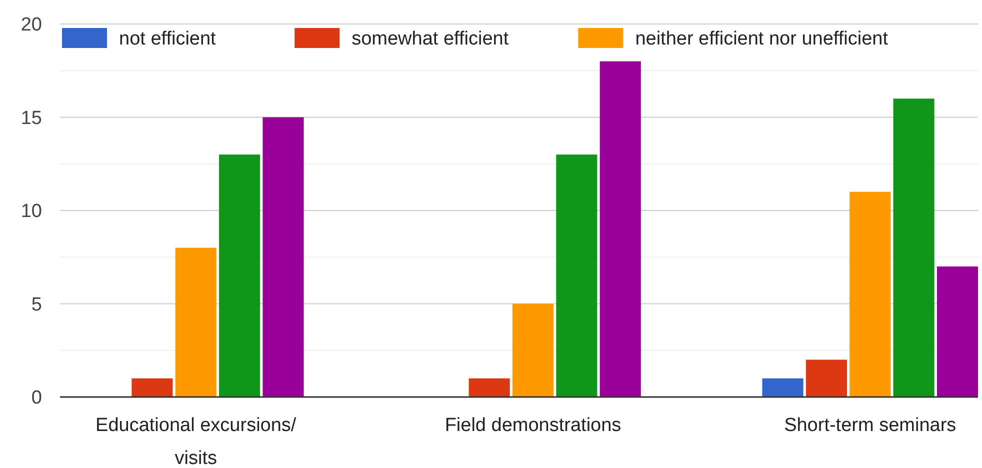  What do you see at coordinates (870, 425) in the screenshot?
I see `x-tick-label: Short-term seminars` at bounding box center [870, 425].